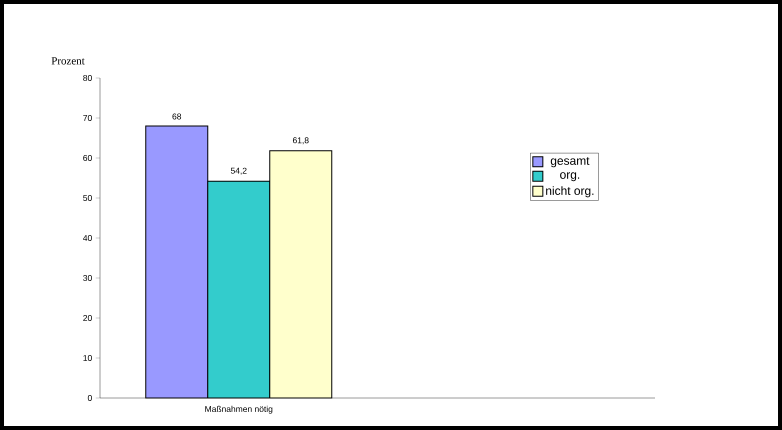  Describe the element at coordinates (570, 162) in the screenshot. I see `legend-label: gesamt` at that location.